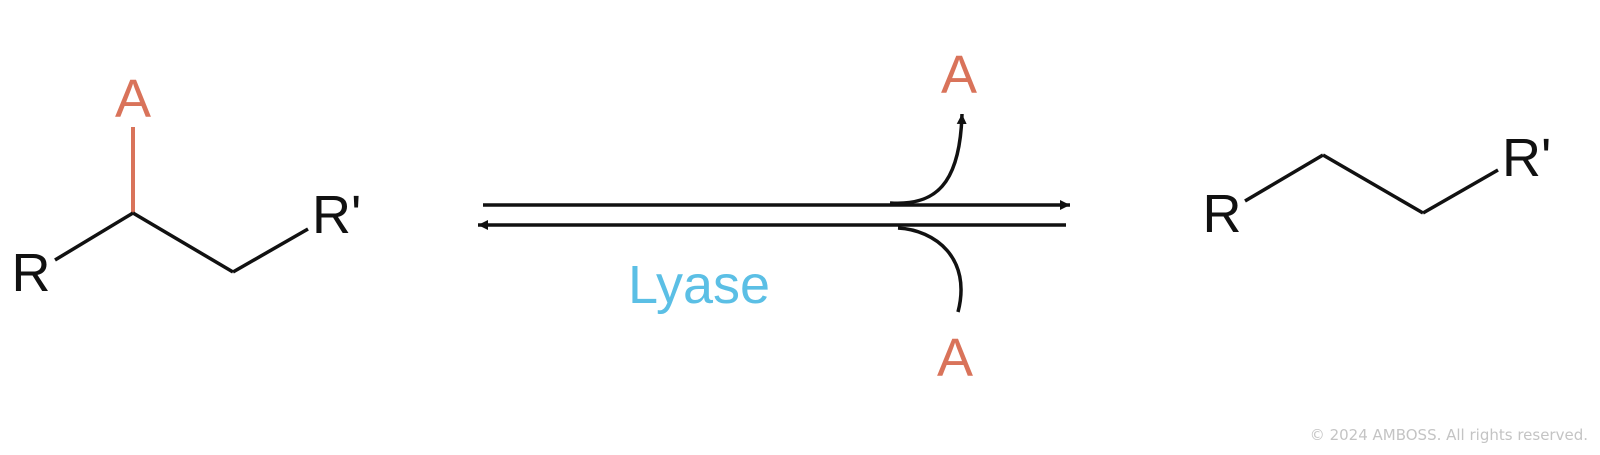  I want to click on copyright-notice: © 2024 AMBOSS. All rights reserved., so click(1449, 435).